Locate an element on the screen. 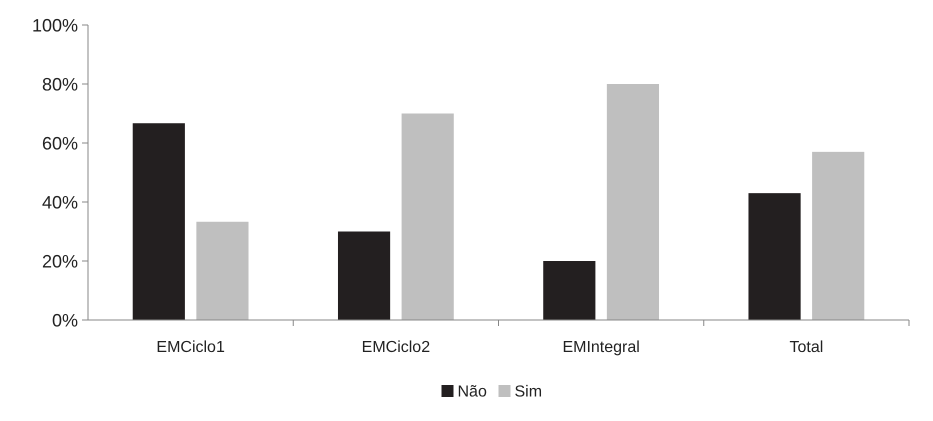  y-tick-label: 80% is located at coordinates (60, 84).